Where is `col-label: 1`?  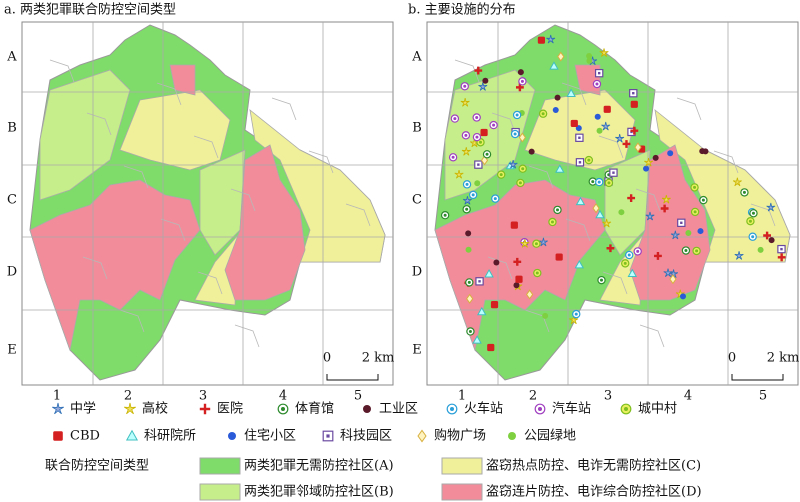 col-label: 1 is located at coordinates (57, 396).